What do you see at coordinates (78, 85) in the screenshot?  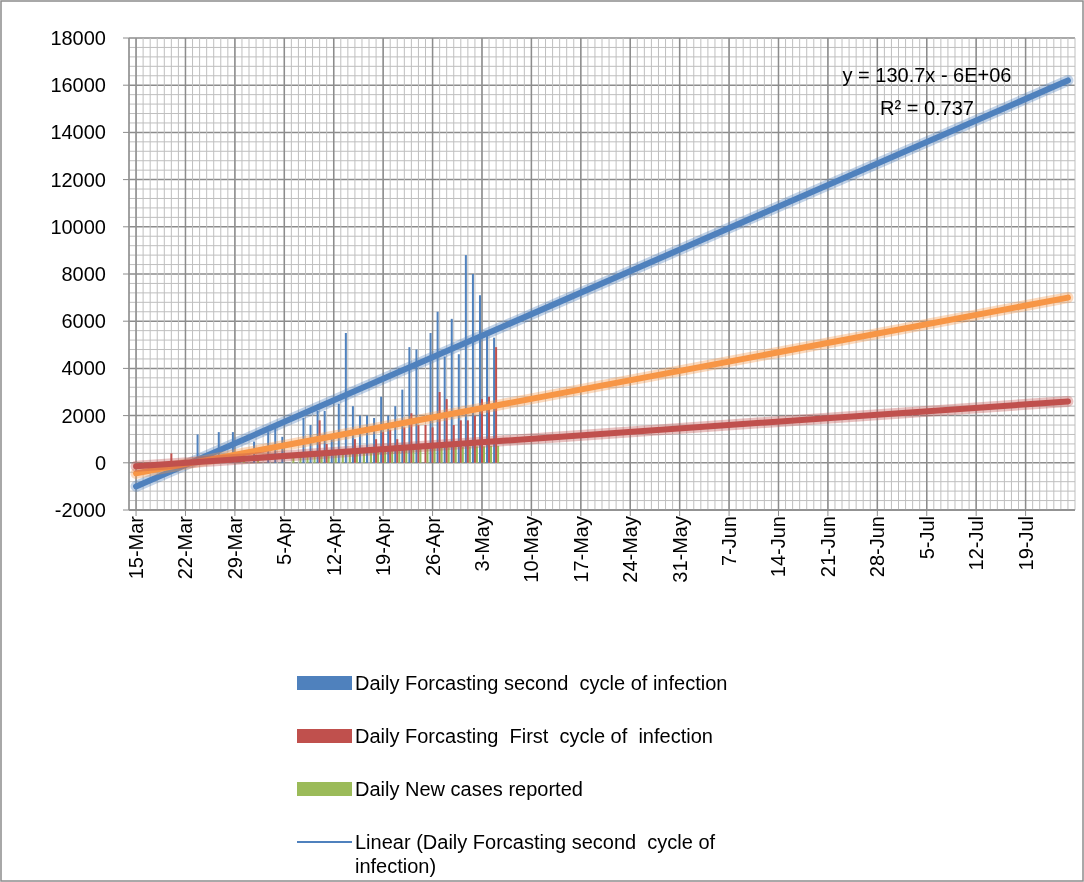 I see `y-tick-label: 16000` at bounding box center [78, 85].